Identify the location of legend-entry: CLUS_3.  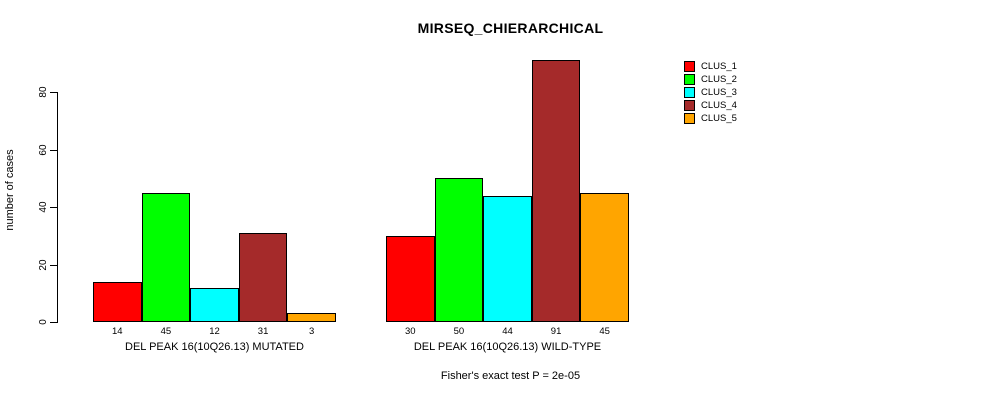
(710, 92).